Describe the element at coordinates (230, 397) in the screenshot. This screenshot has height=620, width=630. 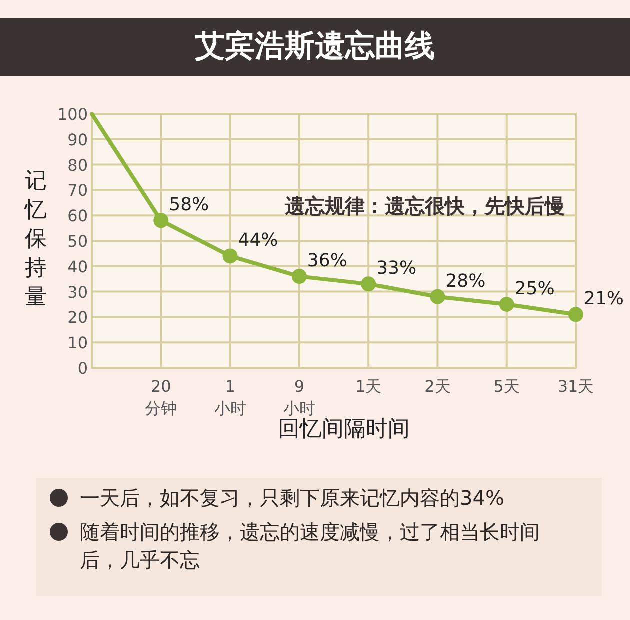
I see `x-tick-label: 1 小时` at that location.